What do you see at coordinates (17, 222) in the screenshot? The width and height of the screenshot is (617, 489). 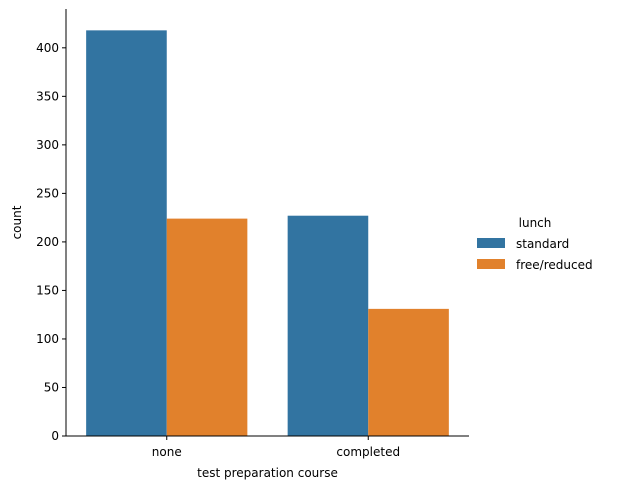 I see `y-axis-title: count` at bounding box center [17, 222].